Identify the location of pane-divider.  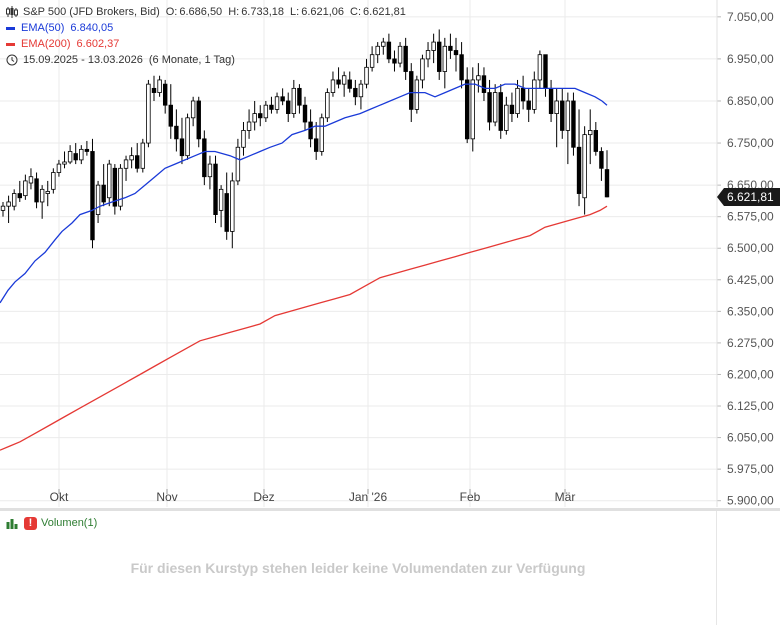
(390, 509).